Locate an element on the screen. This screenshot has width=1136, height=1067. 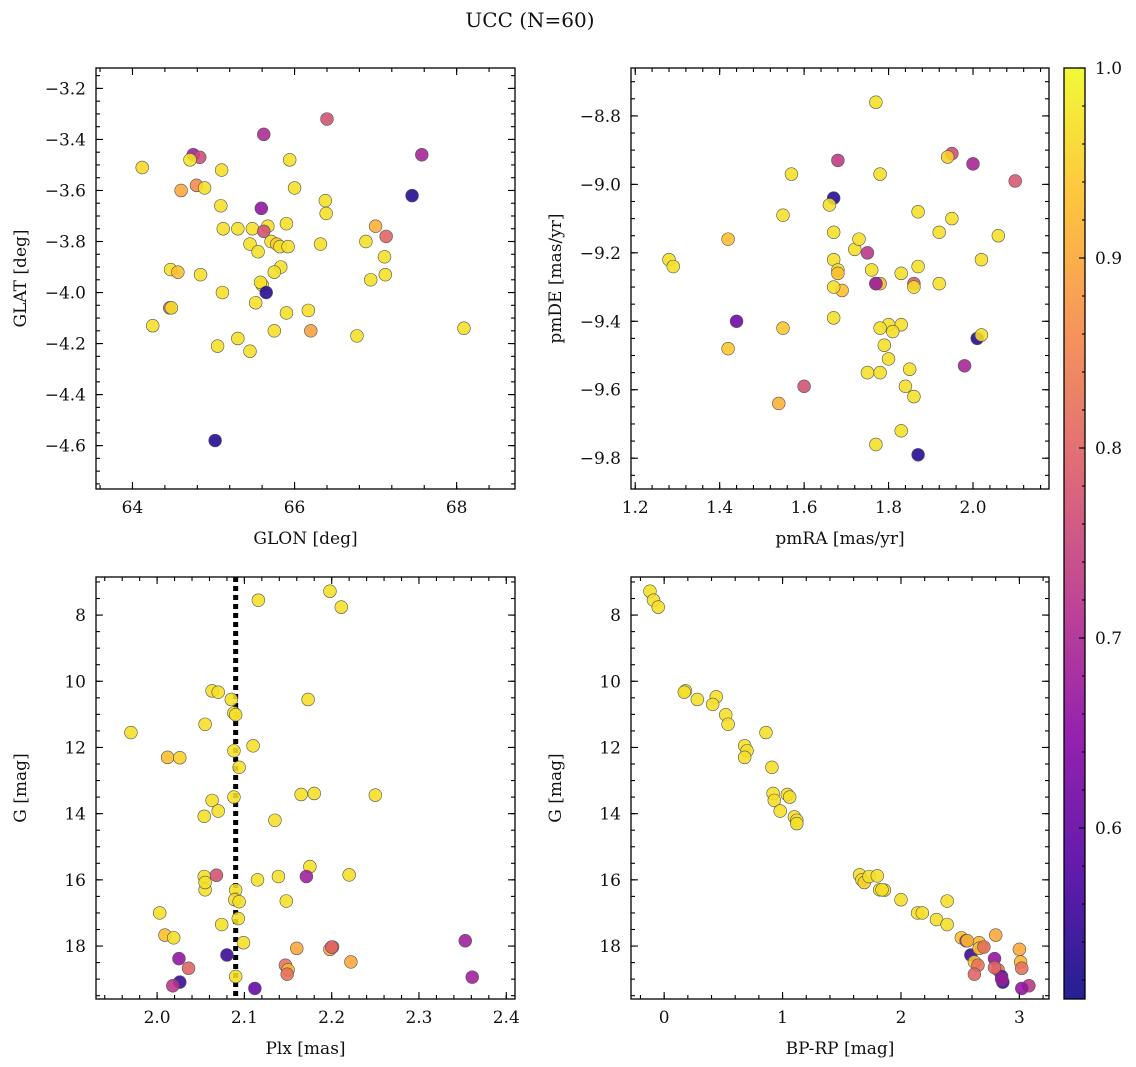
x-tick-label: 2.4 is located at coordinates (506, 1018).